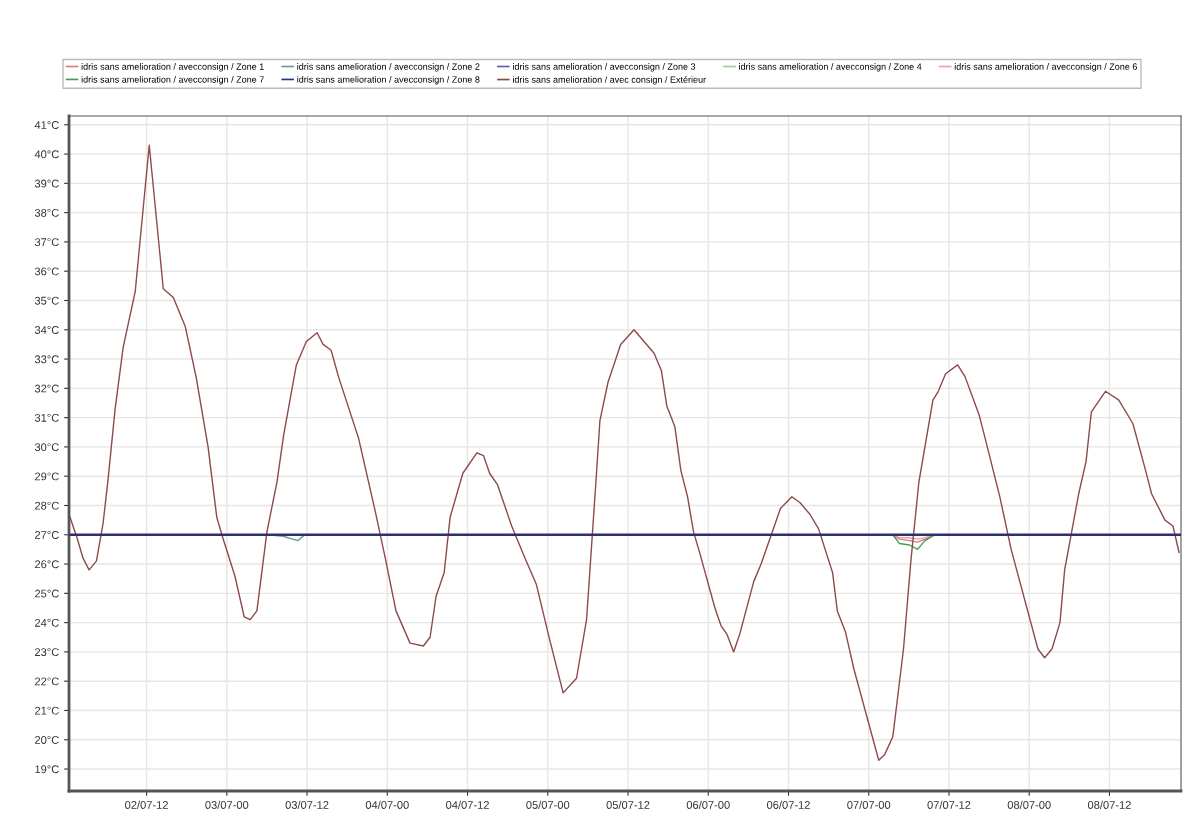 The image size is (1204, 824). Describe the element at coordinates (172, 80) in the screenshot. I see `legend-label: idris sans amelioration / avecconsign / Zone 7` at that location.